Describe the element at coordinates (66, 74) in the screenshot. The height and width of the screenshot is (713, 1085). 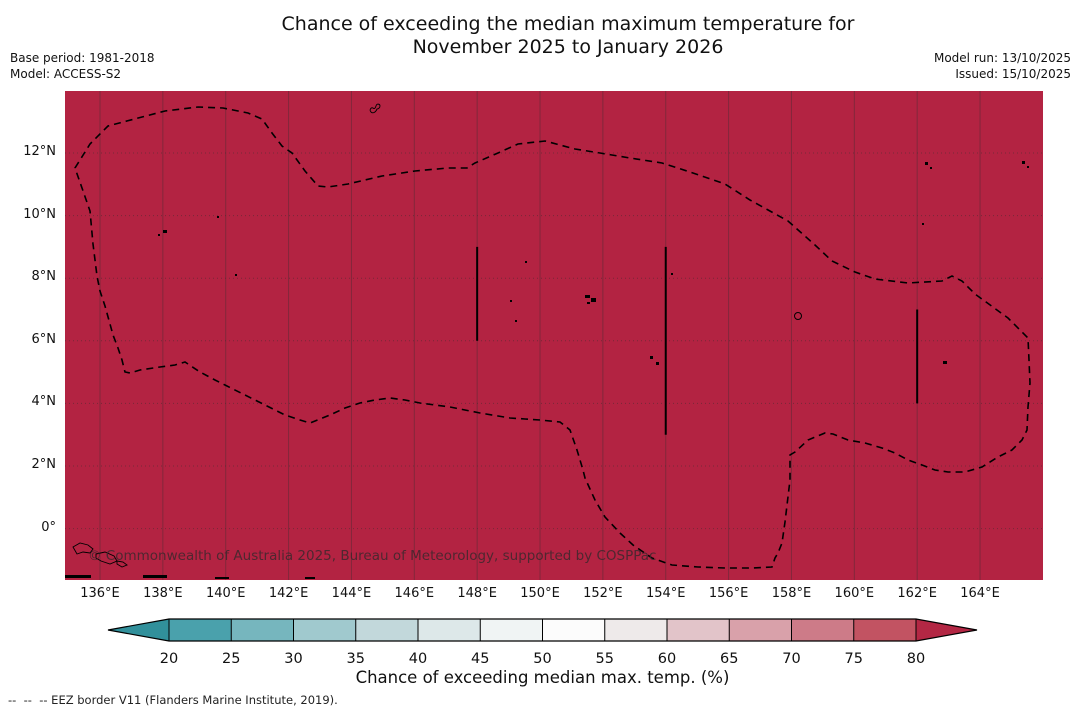
I see `model-label: Model: ACCESS-S2` at that location.